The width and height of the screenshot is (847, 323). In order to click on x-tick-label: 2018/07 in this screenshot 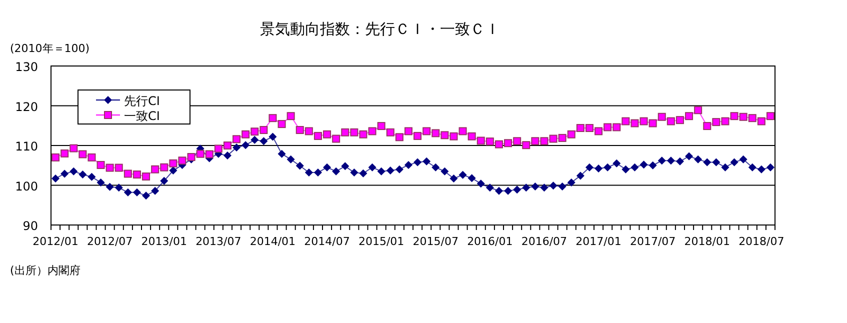, I will do `click(761, 241)`.